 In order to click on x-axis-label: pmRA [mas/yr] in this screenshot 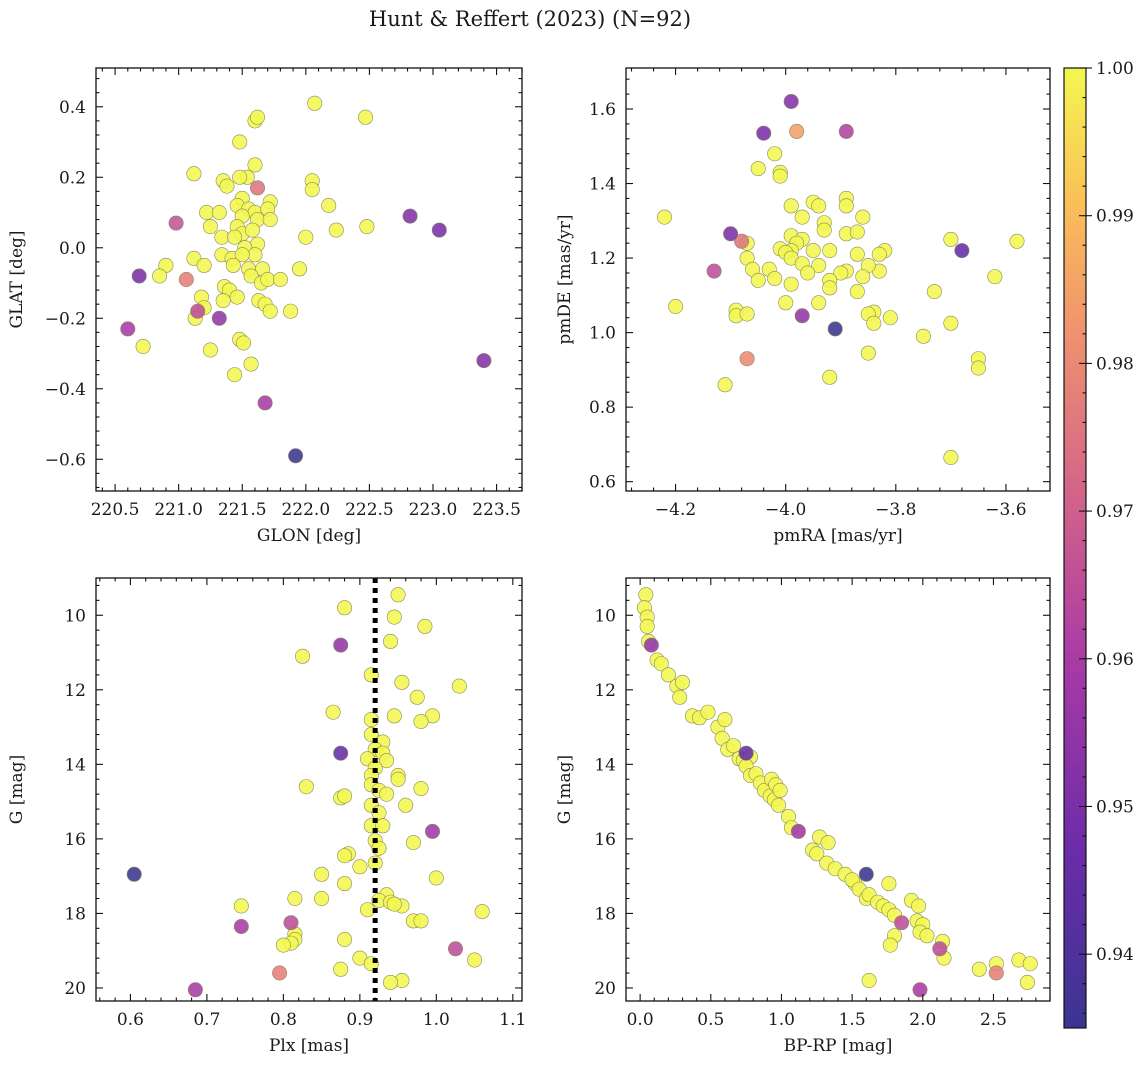, I will do `click(837, 536)`.